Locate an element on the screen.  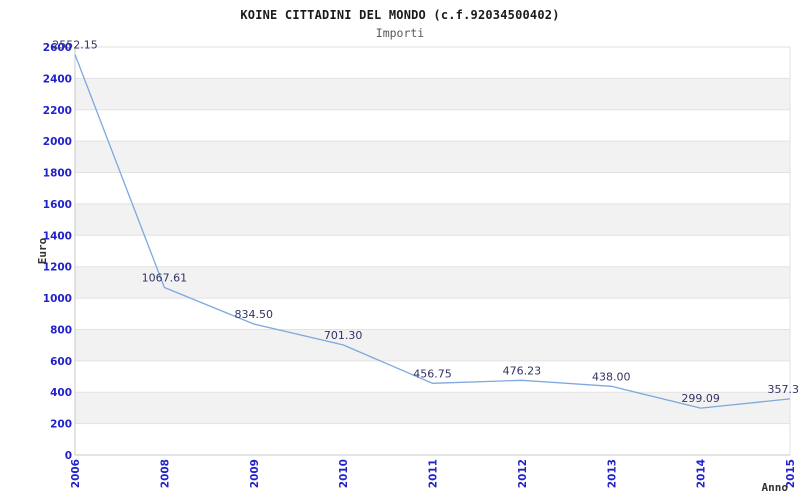
y-tick-label: 0 is located at coordinates (68, 456).